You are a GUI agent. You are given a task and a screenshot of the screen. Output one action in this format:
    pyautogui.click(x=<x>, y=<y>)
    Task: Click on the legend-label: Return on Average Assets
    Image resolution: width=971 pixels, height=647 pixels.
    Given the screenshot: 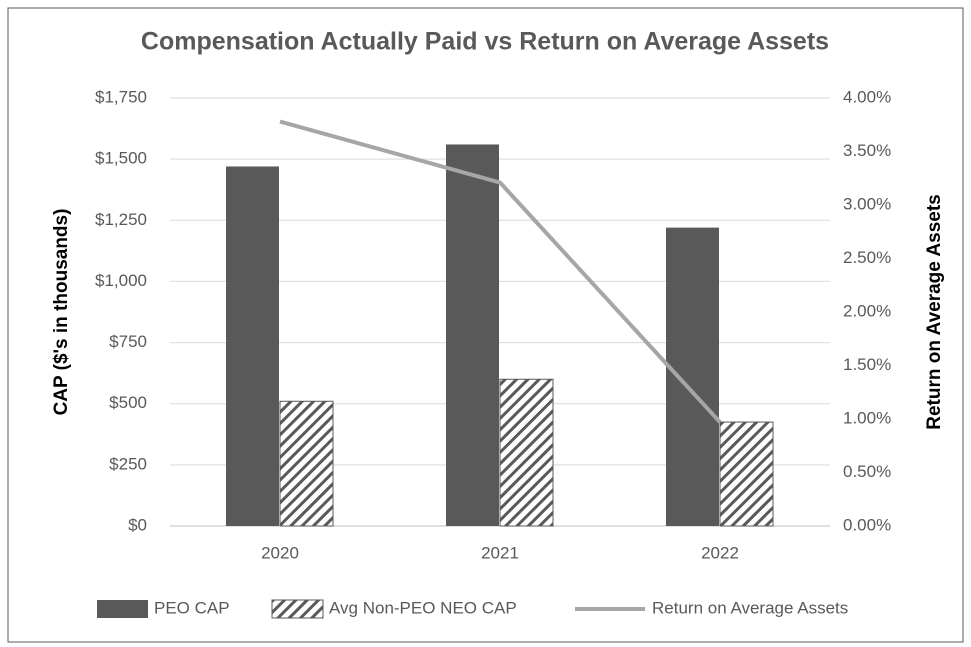 What is the action you would take?
    pyautogui.click(x=750, y=607)
    